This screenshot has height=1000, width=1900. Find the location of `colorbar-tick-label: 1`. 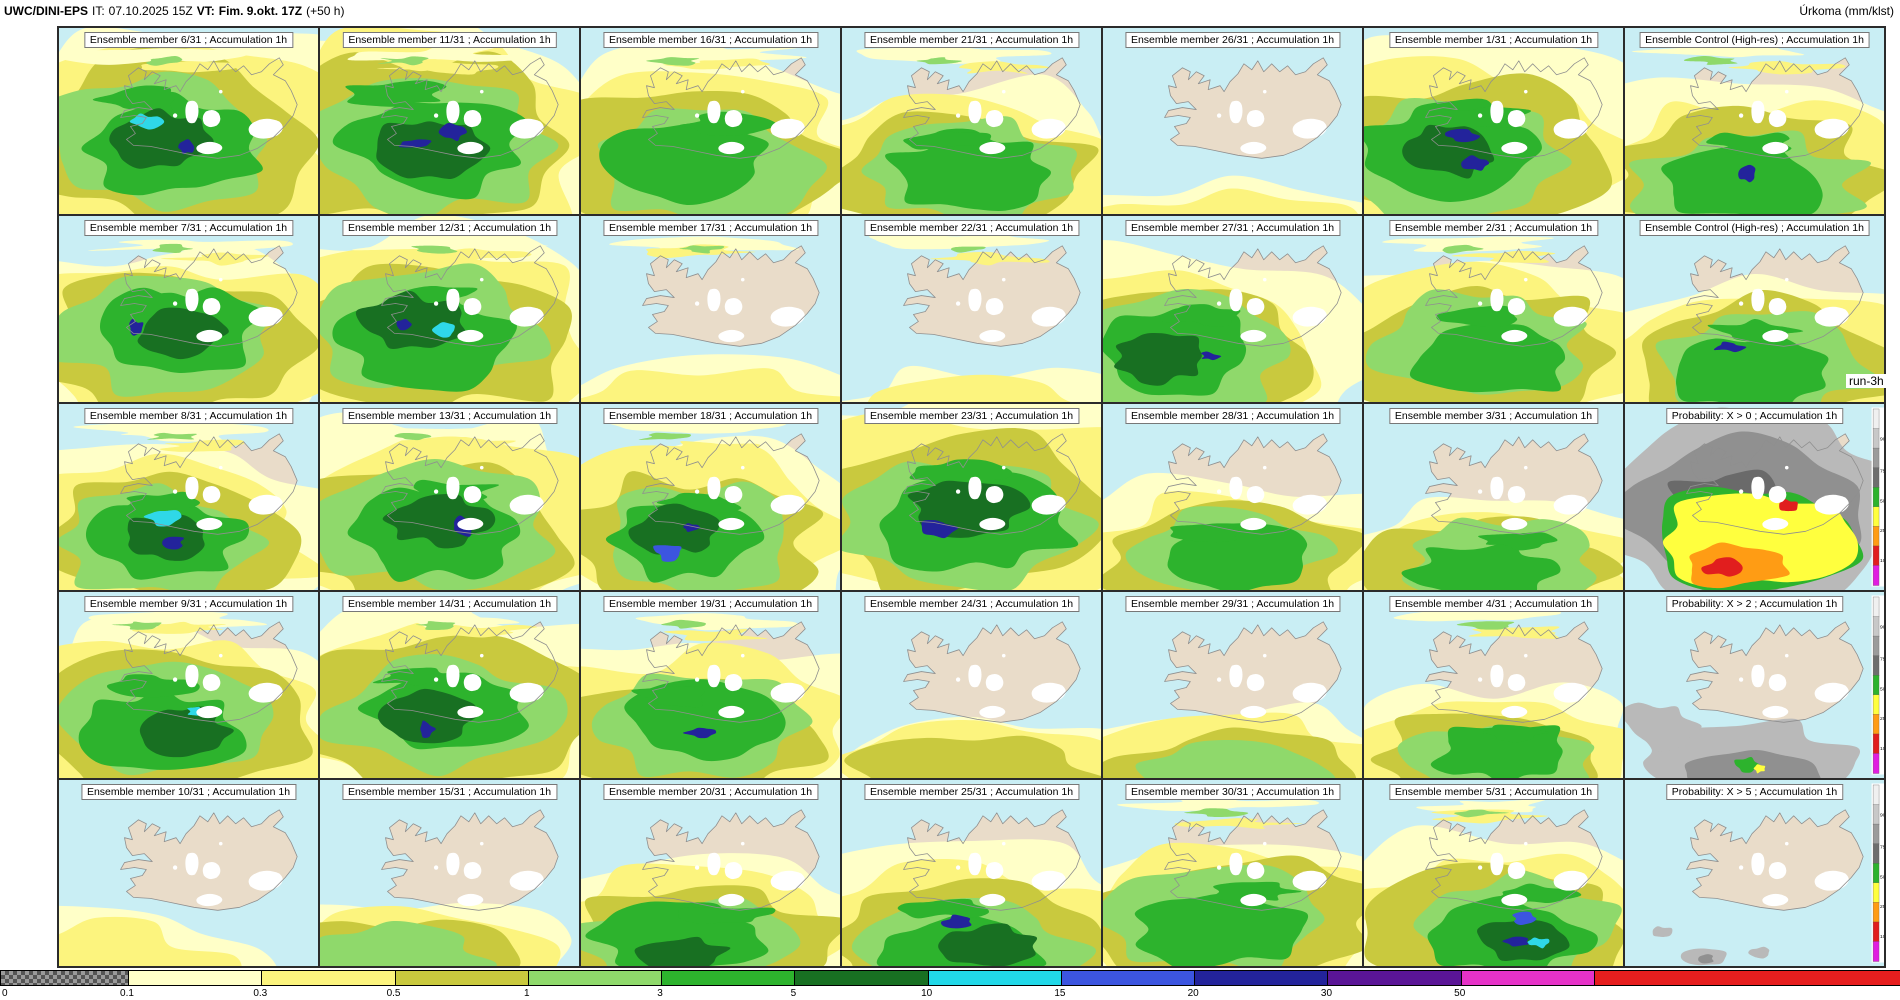

colorbar-tick-label: 1 is located at coordinates (527, 993).